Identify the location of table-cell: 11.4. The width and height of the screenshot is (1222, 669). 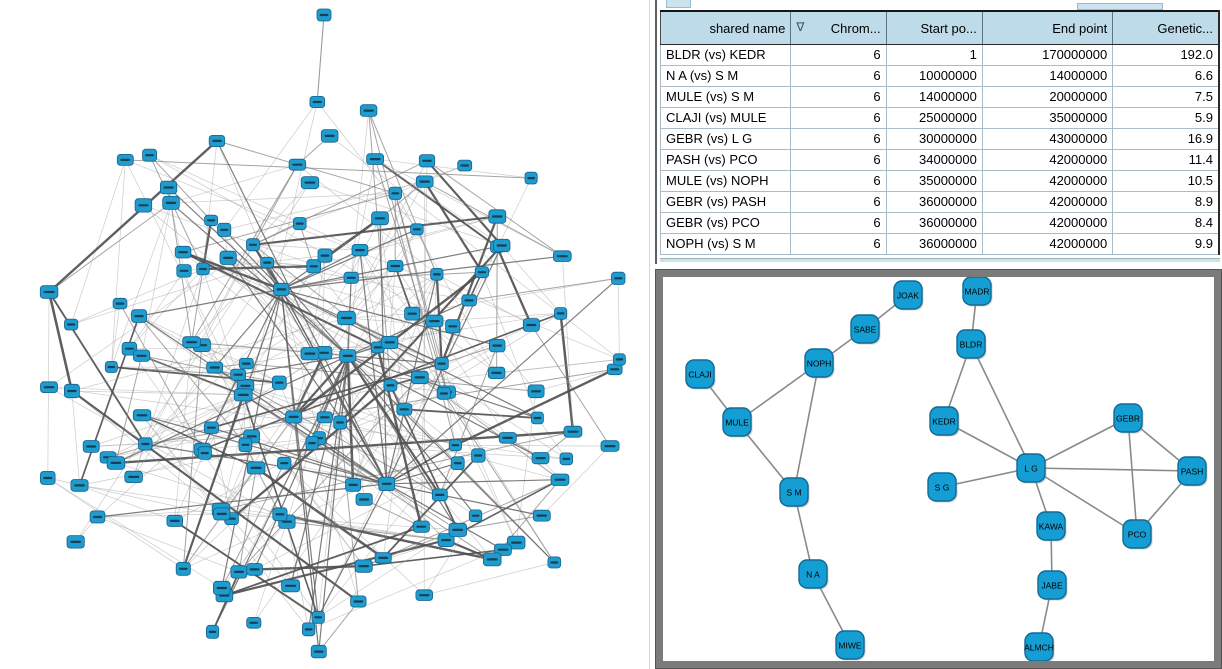
(1166, 160).